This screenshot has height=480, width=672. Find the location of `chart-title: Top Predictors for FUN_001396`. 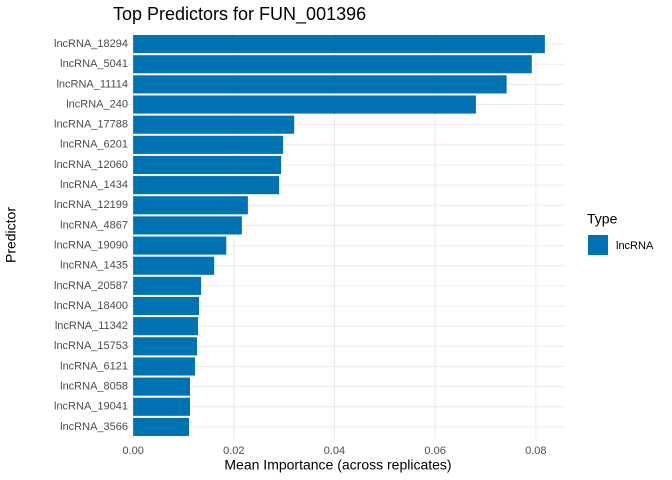

chart-title: Top Predictors for FUN_001396 is located at coordinates (239, 14).